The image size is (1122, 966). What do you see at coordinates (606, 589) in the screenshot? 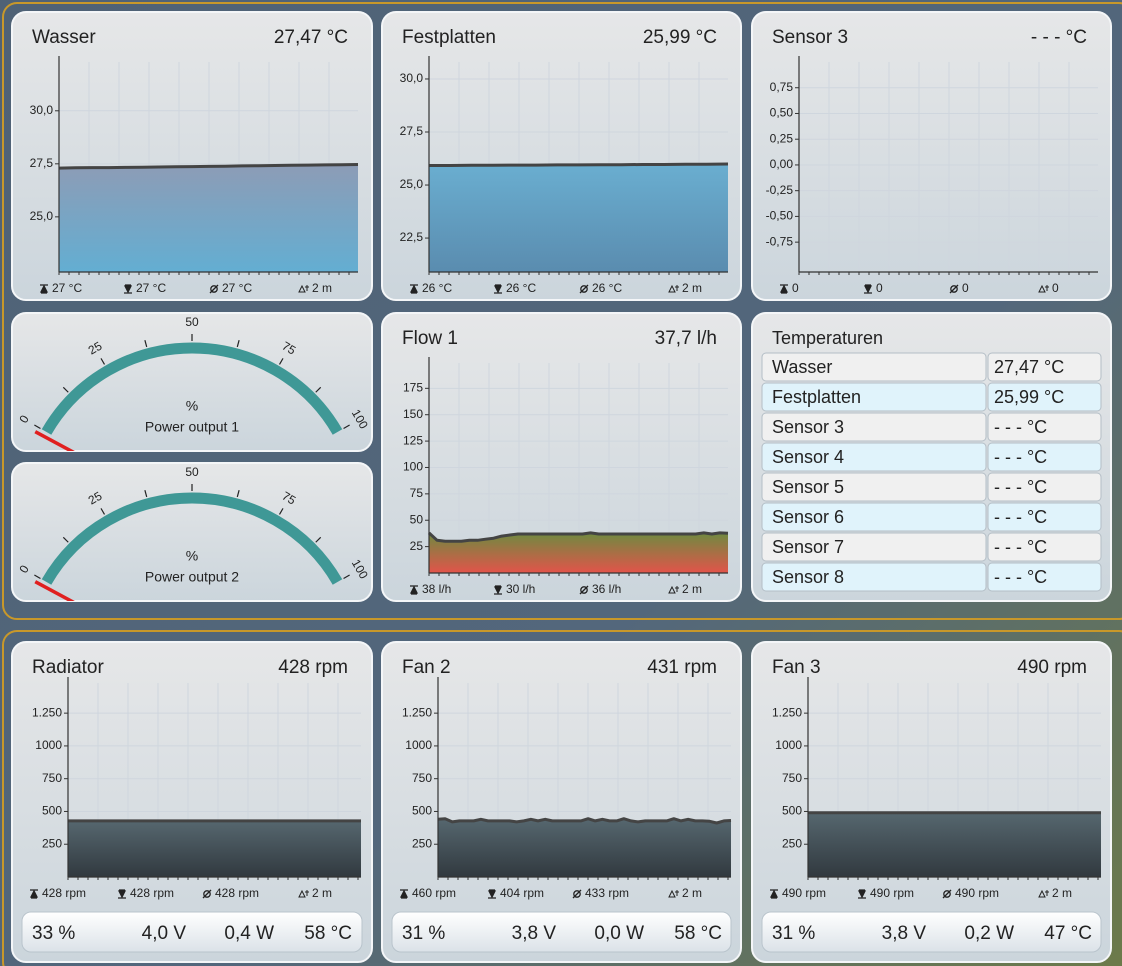
I see `stat: 36 l/h` at bounding box center [606, 589].